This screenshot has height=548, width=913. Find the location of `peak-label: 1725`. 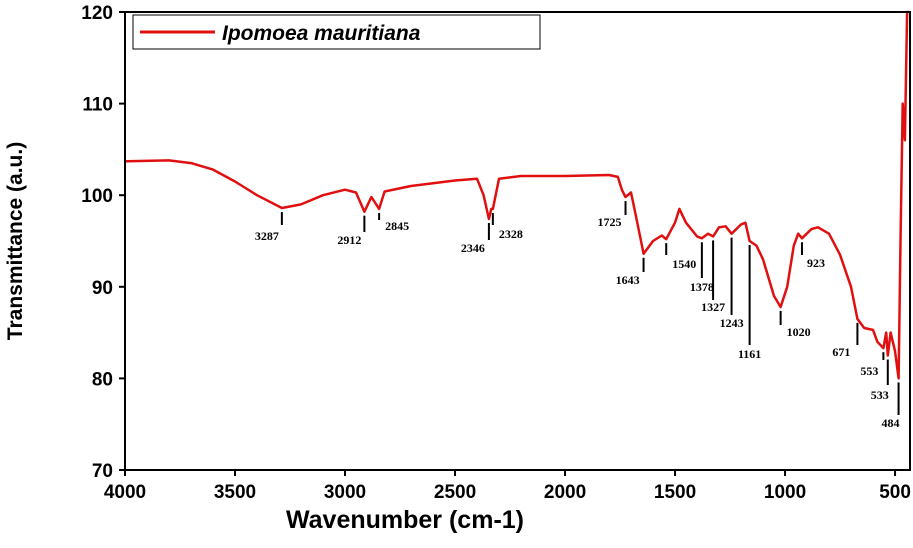

peak-label: 1725 is located at coordinates (610, 222).